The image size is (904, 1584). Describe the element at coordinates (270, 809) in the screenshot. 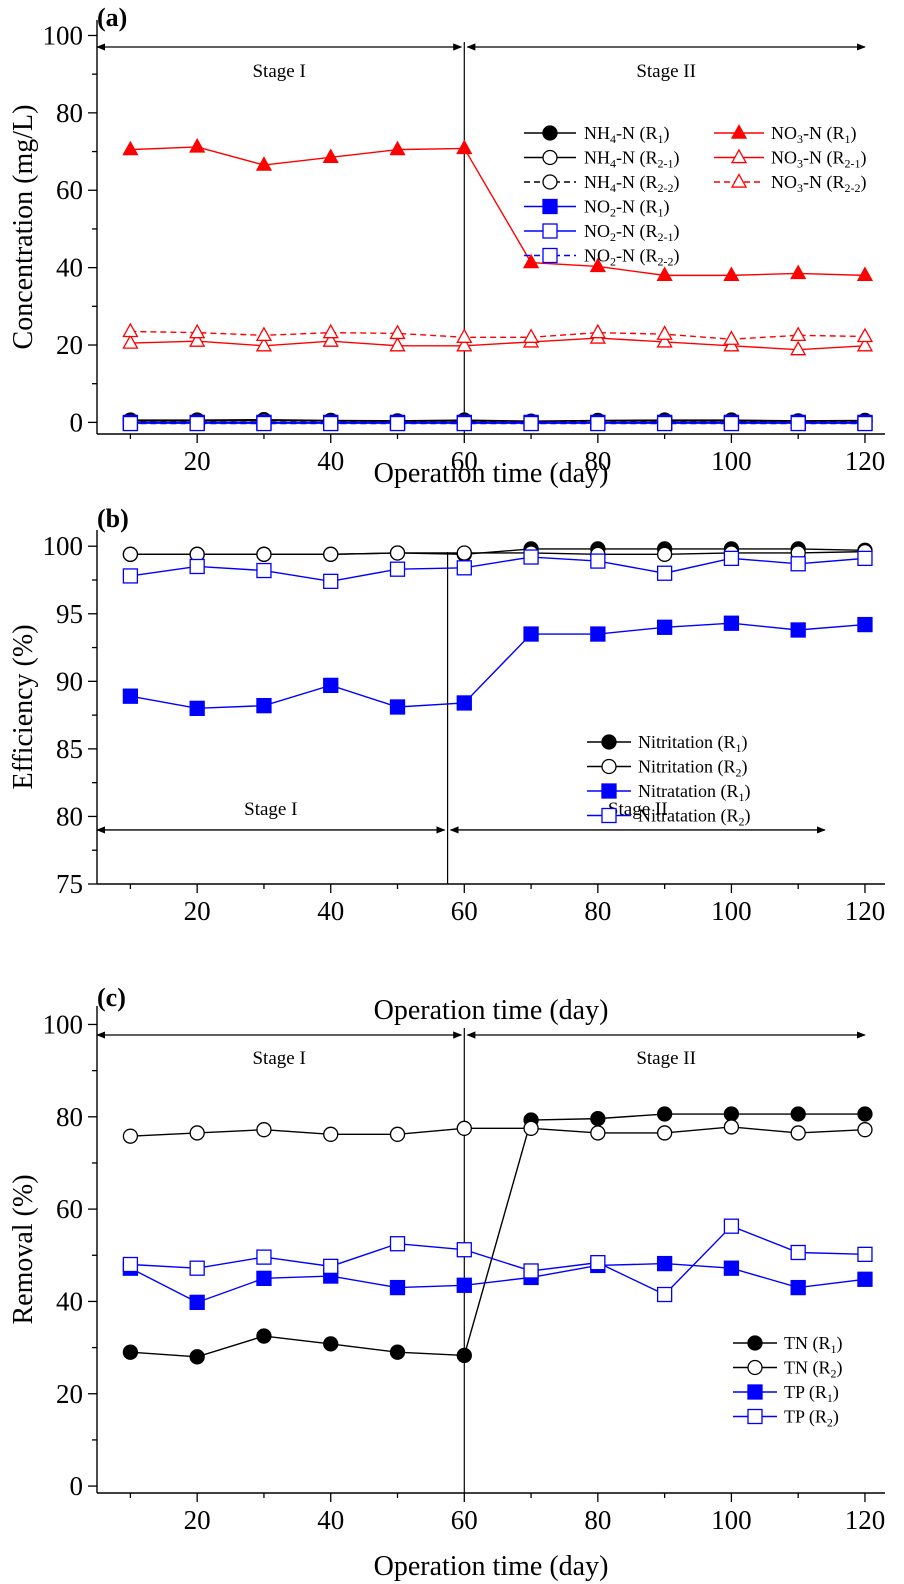

I see `stage-label: Stage I` at that location.